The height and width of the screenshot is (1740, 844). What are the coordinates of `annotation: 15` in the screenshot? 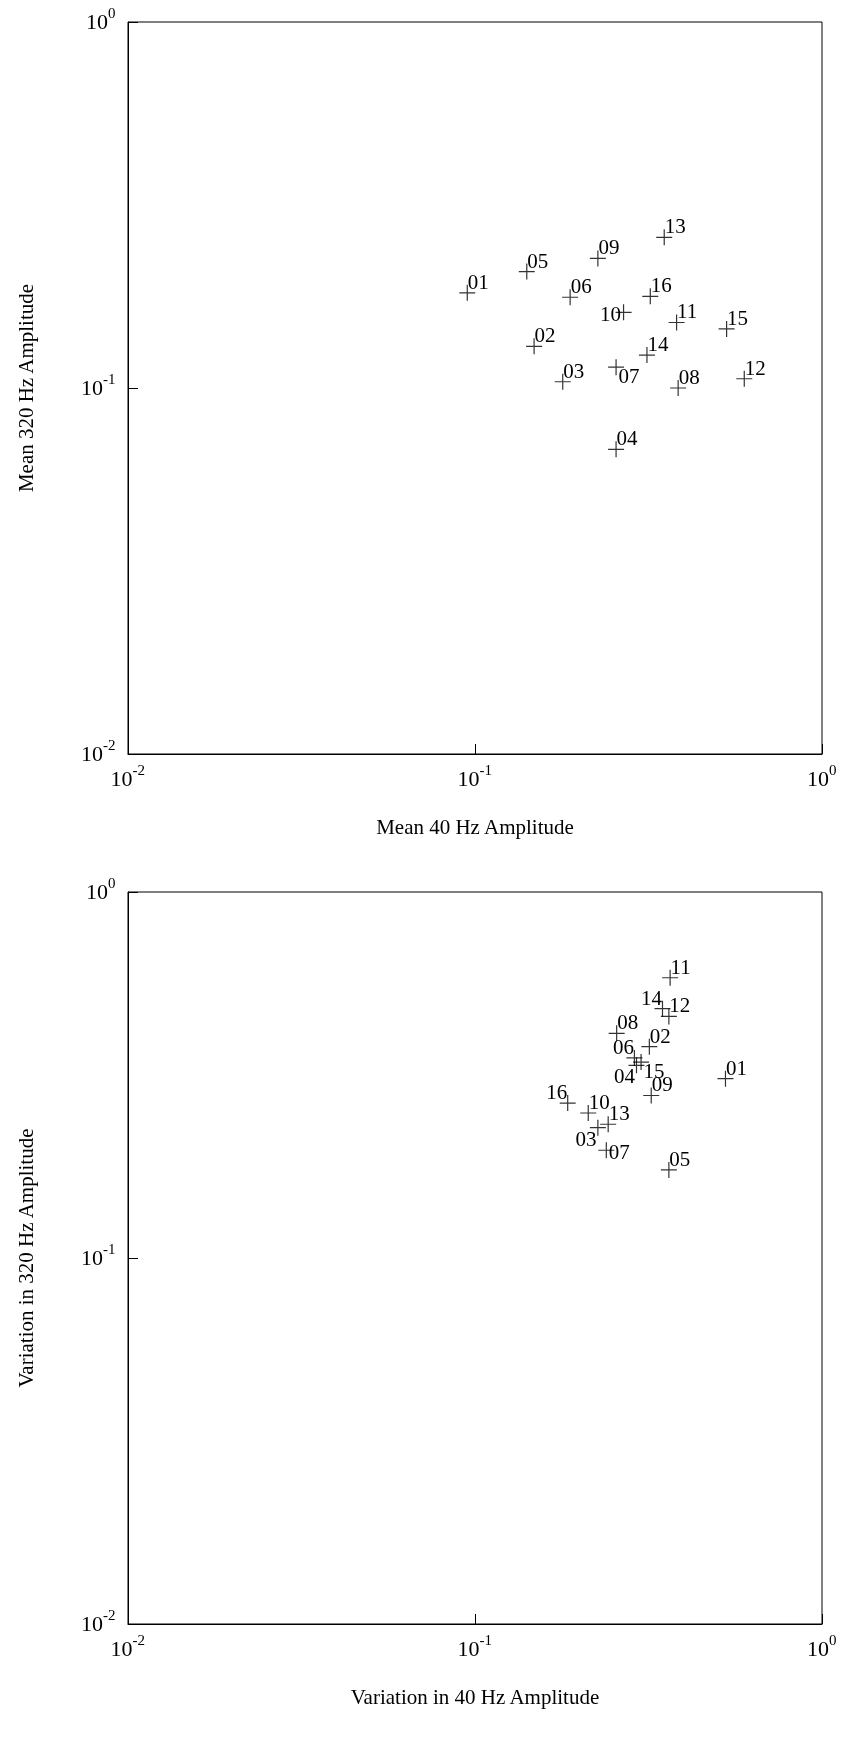 It's located at (738, 317).